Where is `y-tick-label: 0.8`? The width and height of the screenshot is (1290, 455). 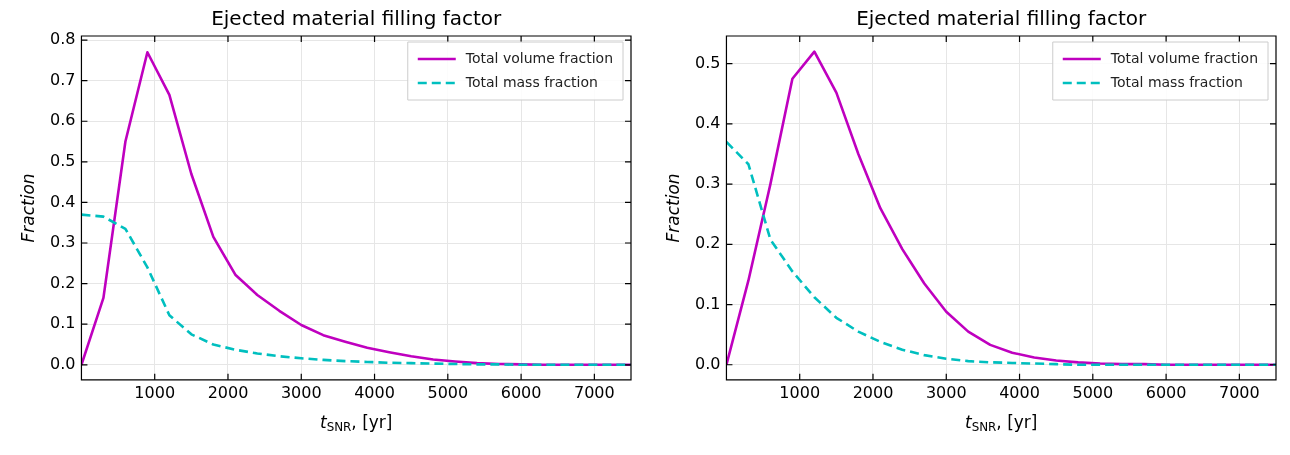 y-tick-label: 0.8 is located at coordinates (62, 39).